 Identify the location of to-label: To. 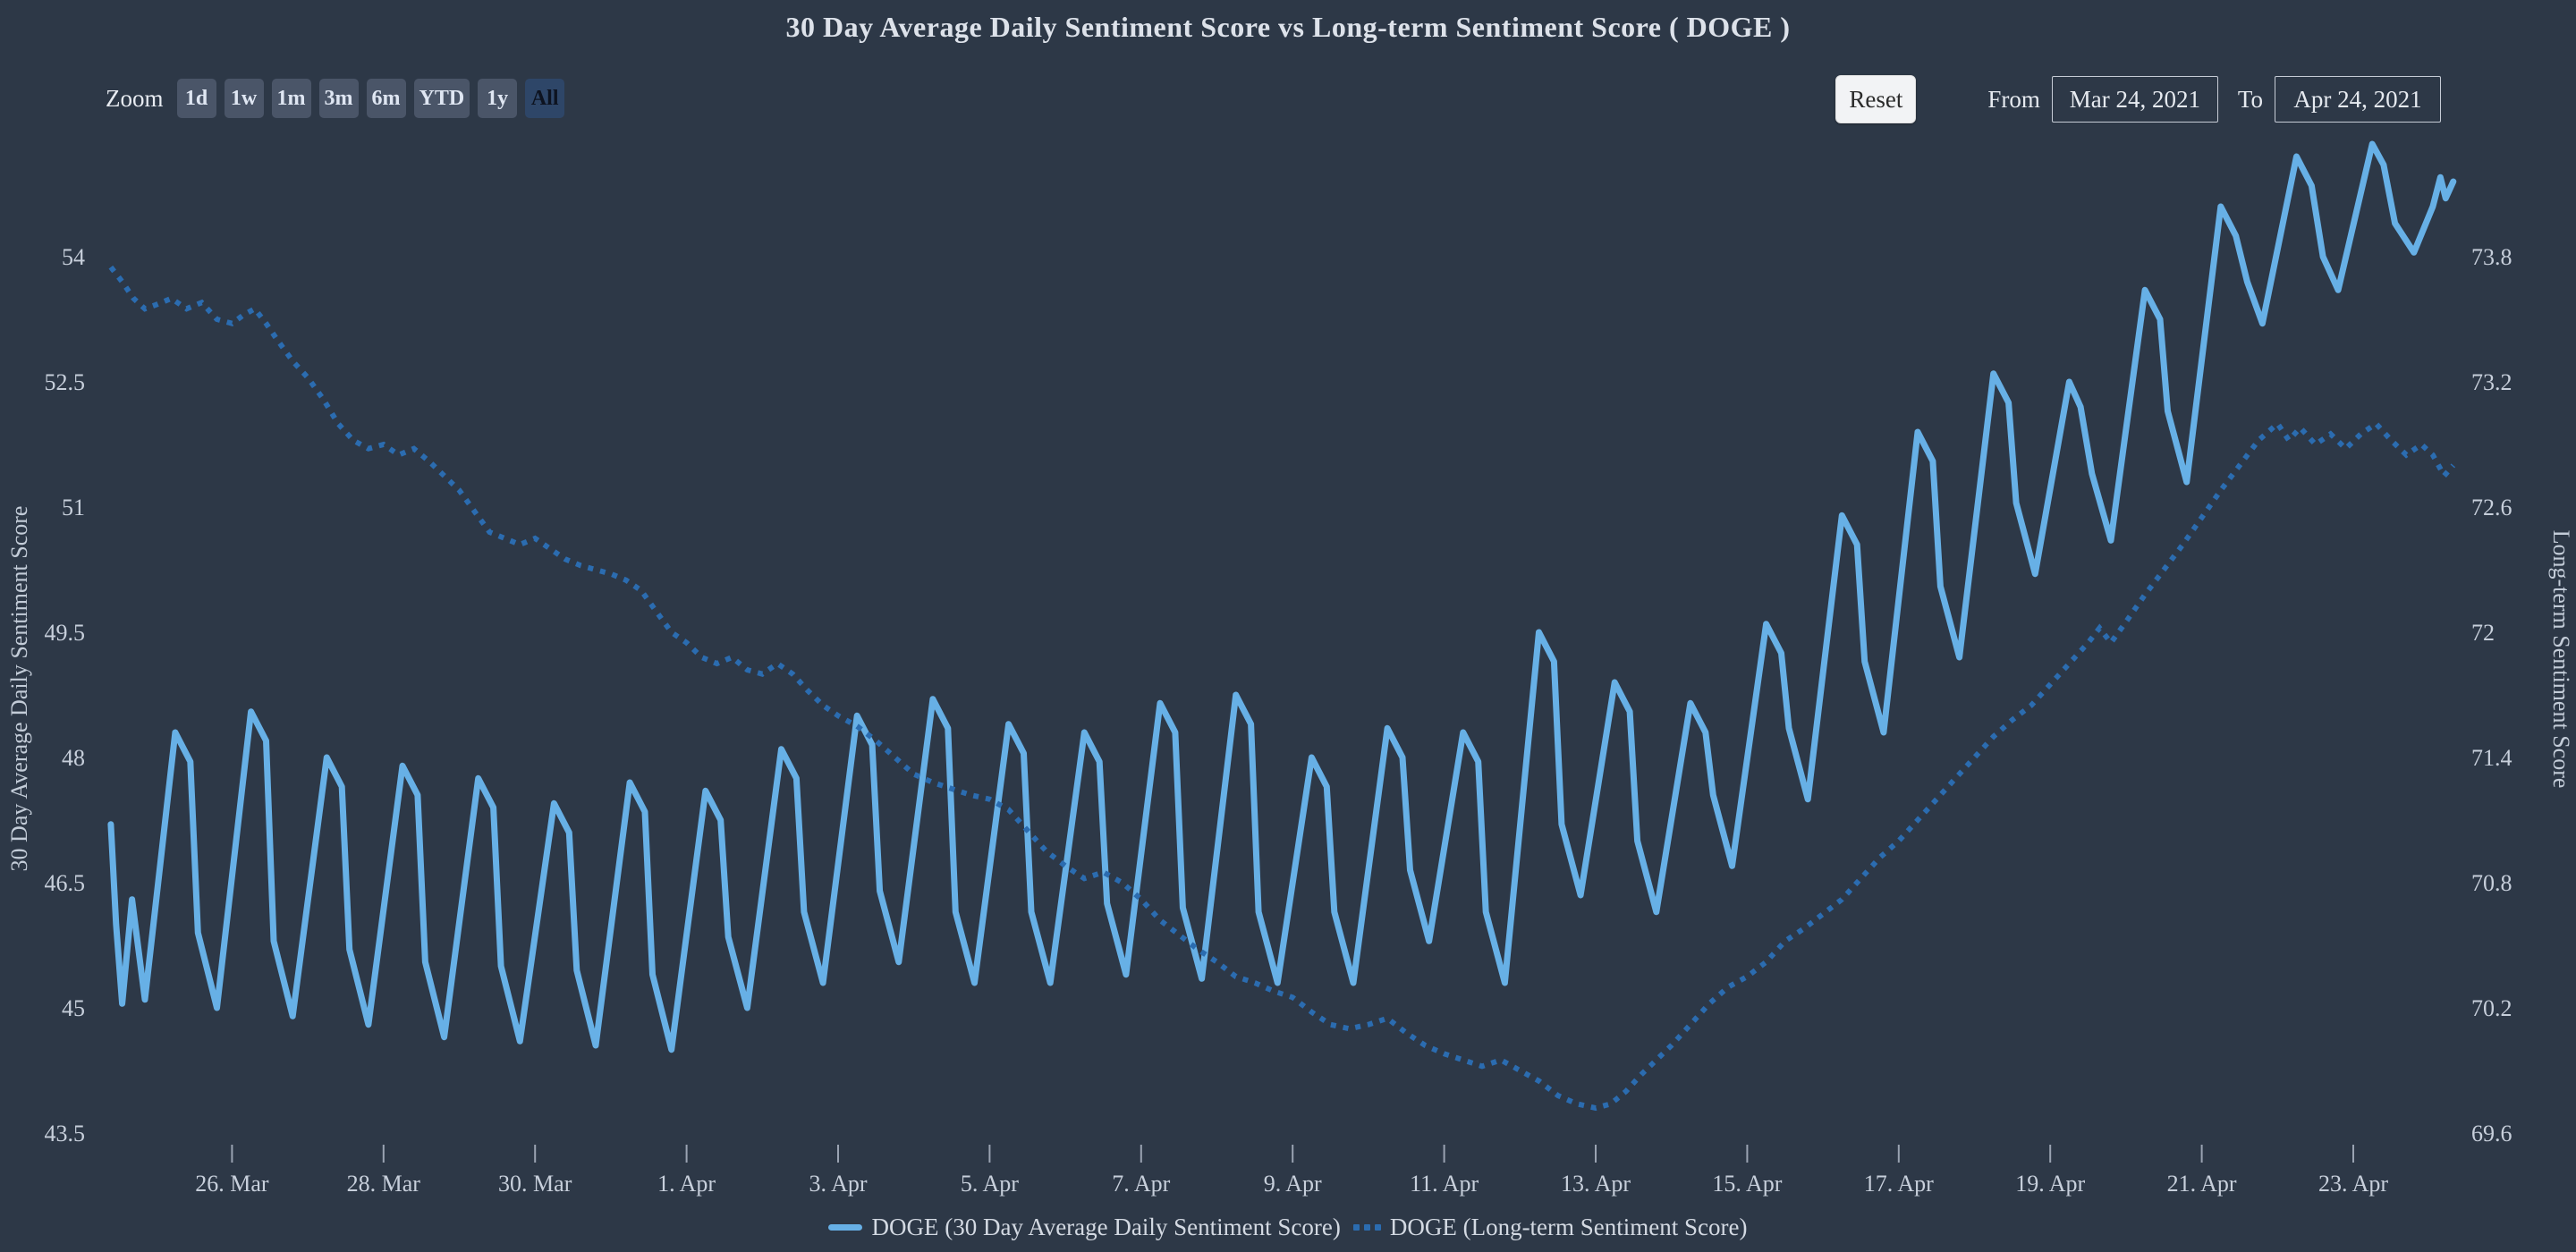
(2250, 99).